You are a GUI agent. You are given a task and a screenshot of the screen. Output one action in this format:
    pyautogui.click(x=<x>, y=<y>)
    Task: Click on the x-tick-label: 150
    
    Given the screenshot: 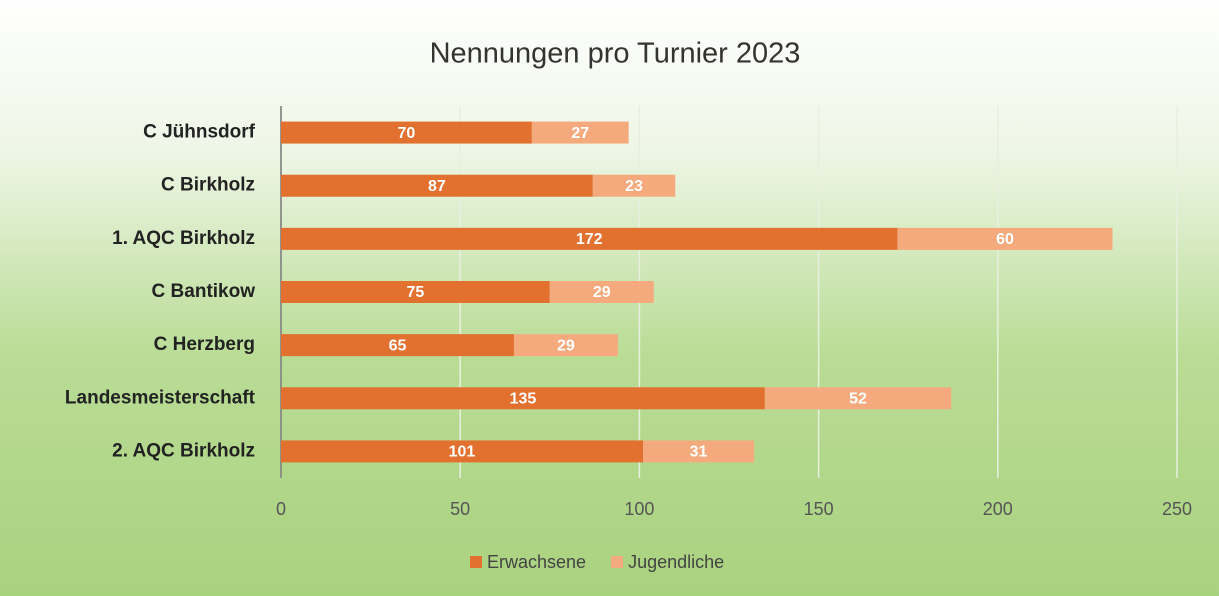 What is the action you would take?
    pyautogui.click(x=819, y=509)
    